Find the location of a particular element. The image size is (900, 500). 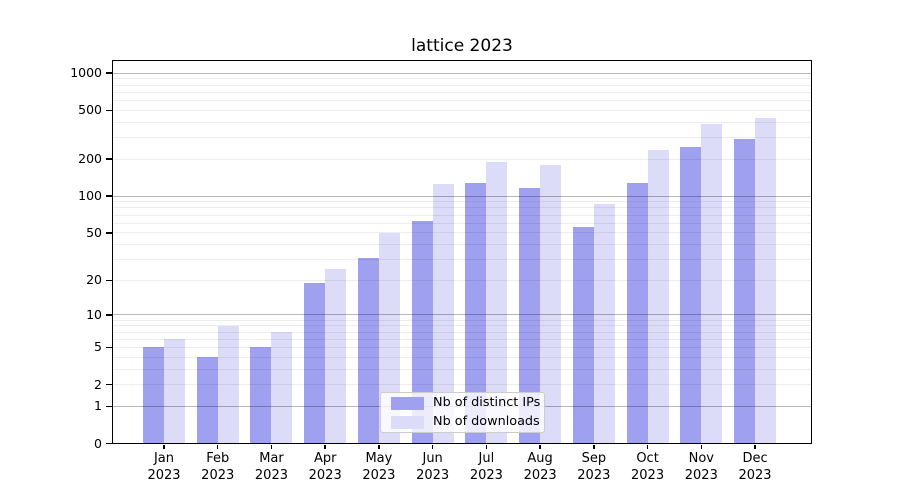

legend-item-downloads: Nb of downloads is located at coordinates (467, 422).